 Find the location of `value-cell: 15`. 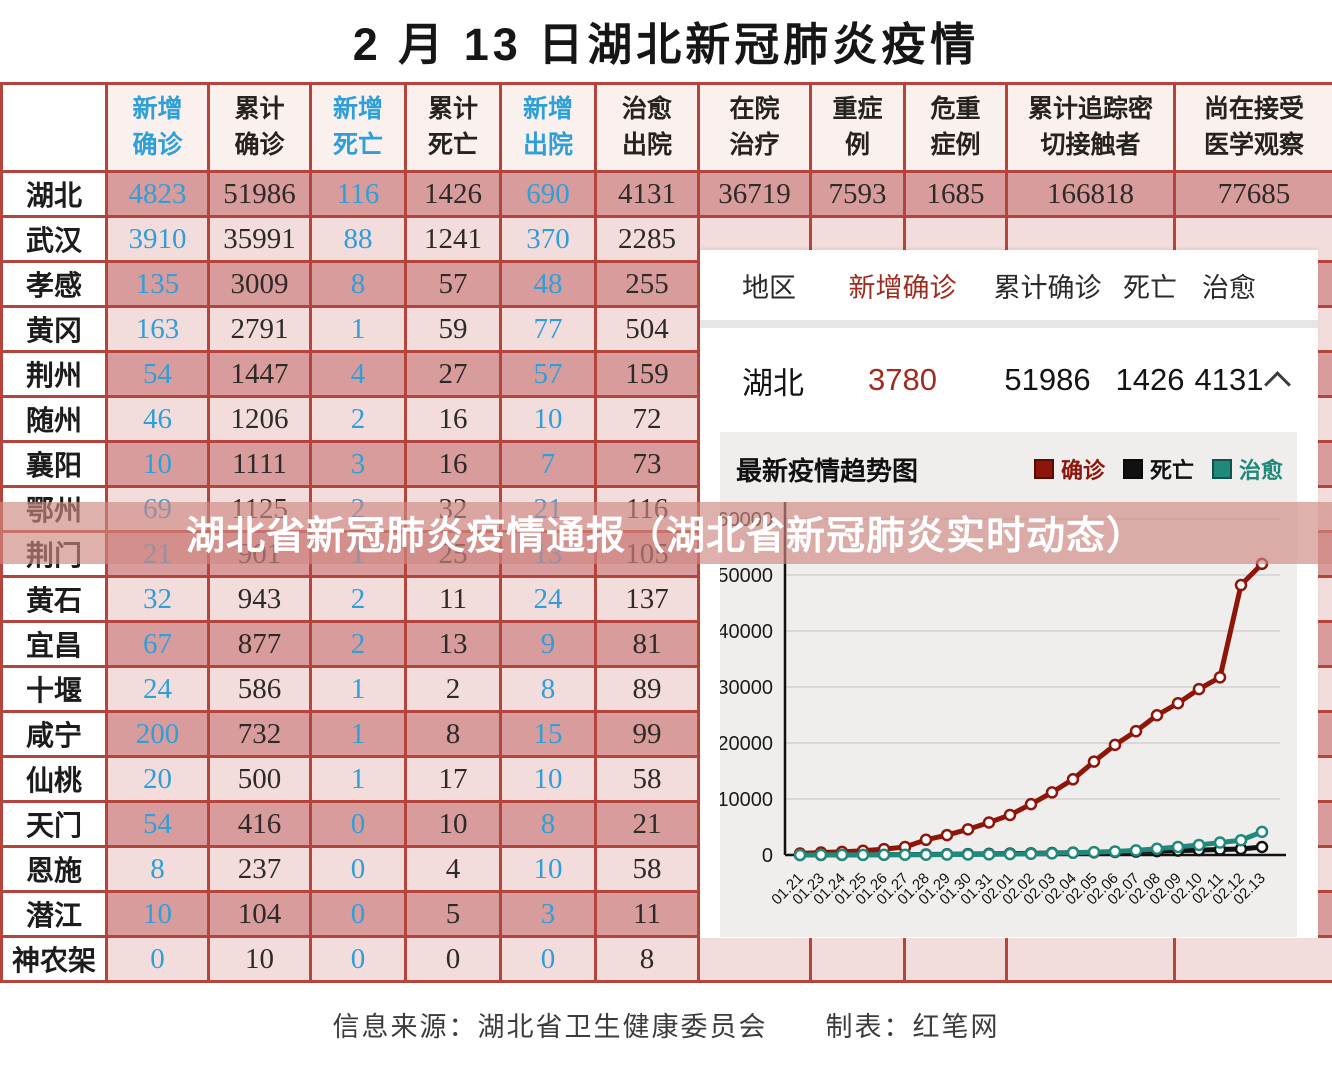

value-cell: 15 is located at coordinates (548, 734).